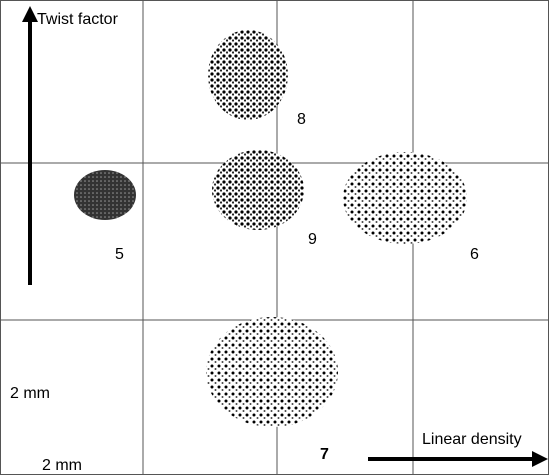 The width and height of the screenshot is (549, 475). What do you see at coordinates (472, 439) in the screenshot?
I see `x-axis-label: Linear density` at bounding box center [472, 439].